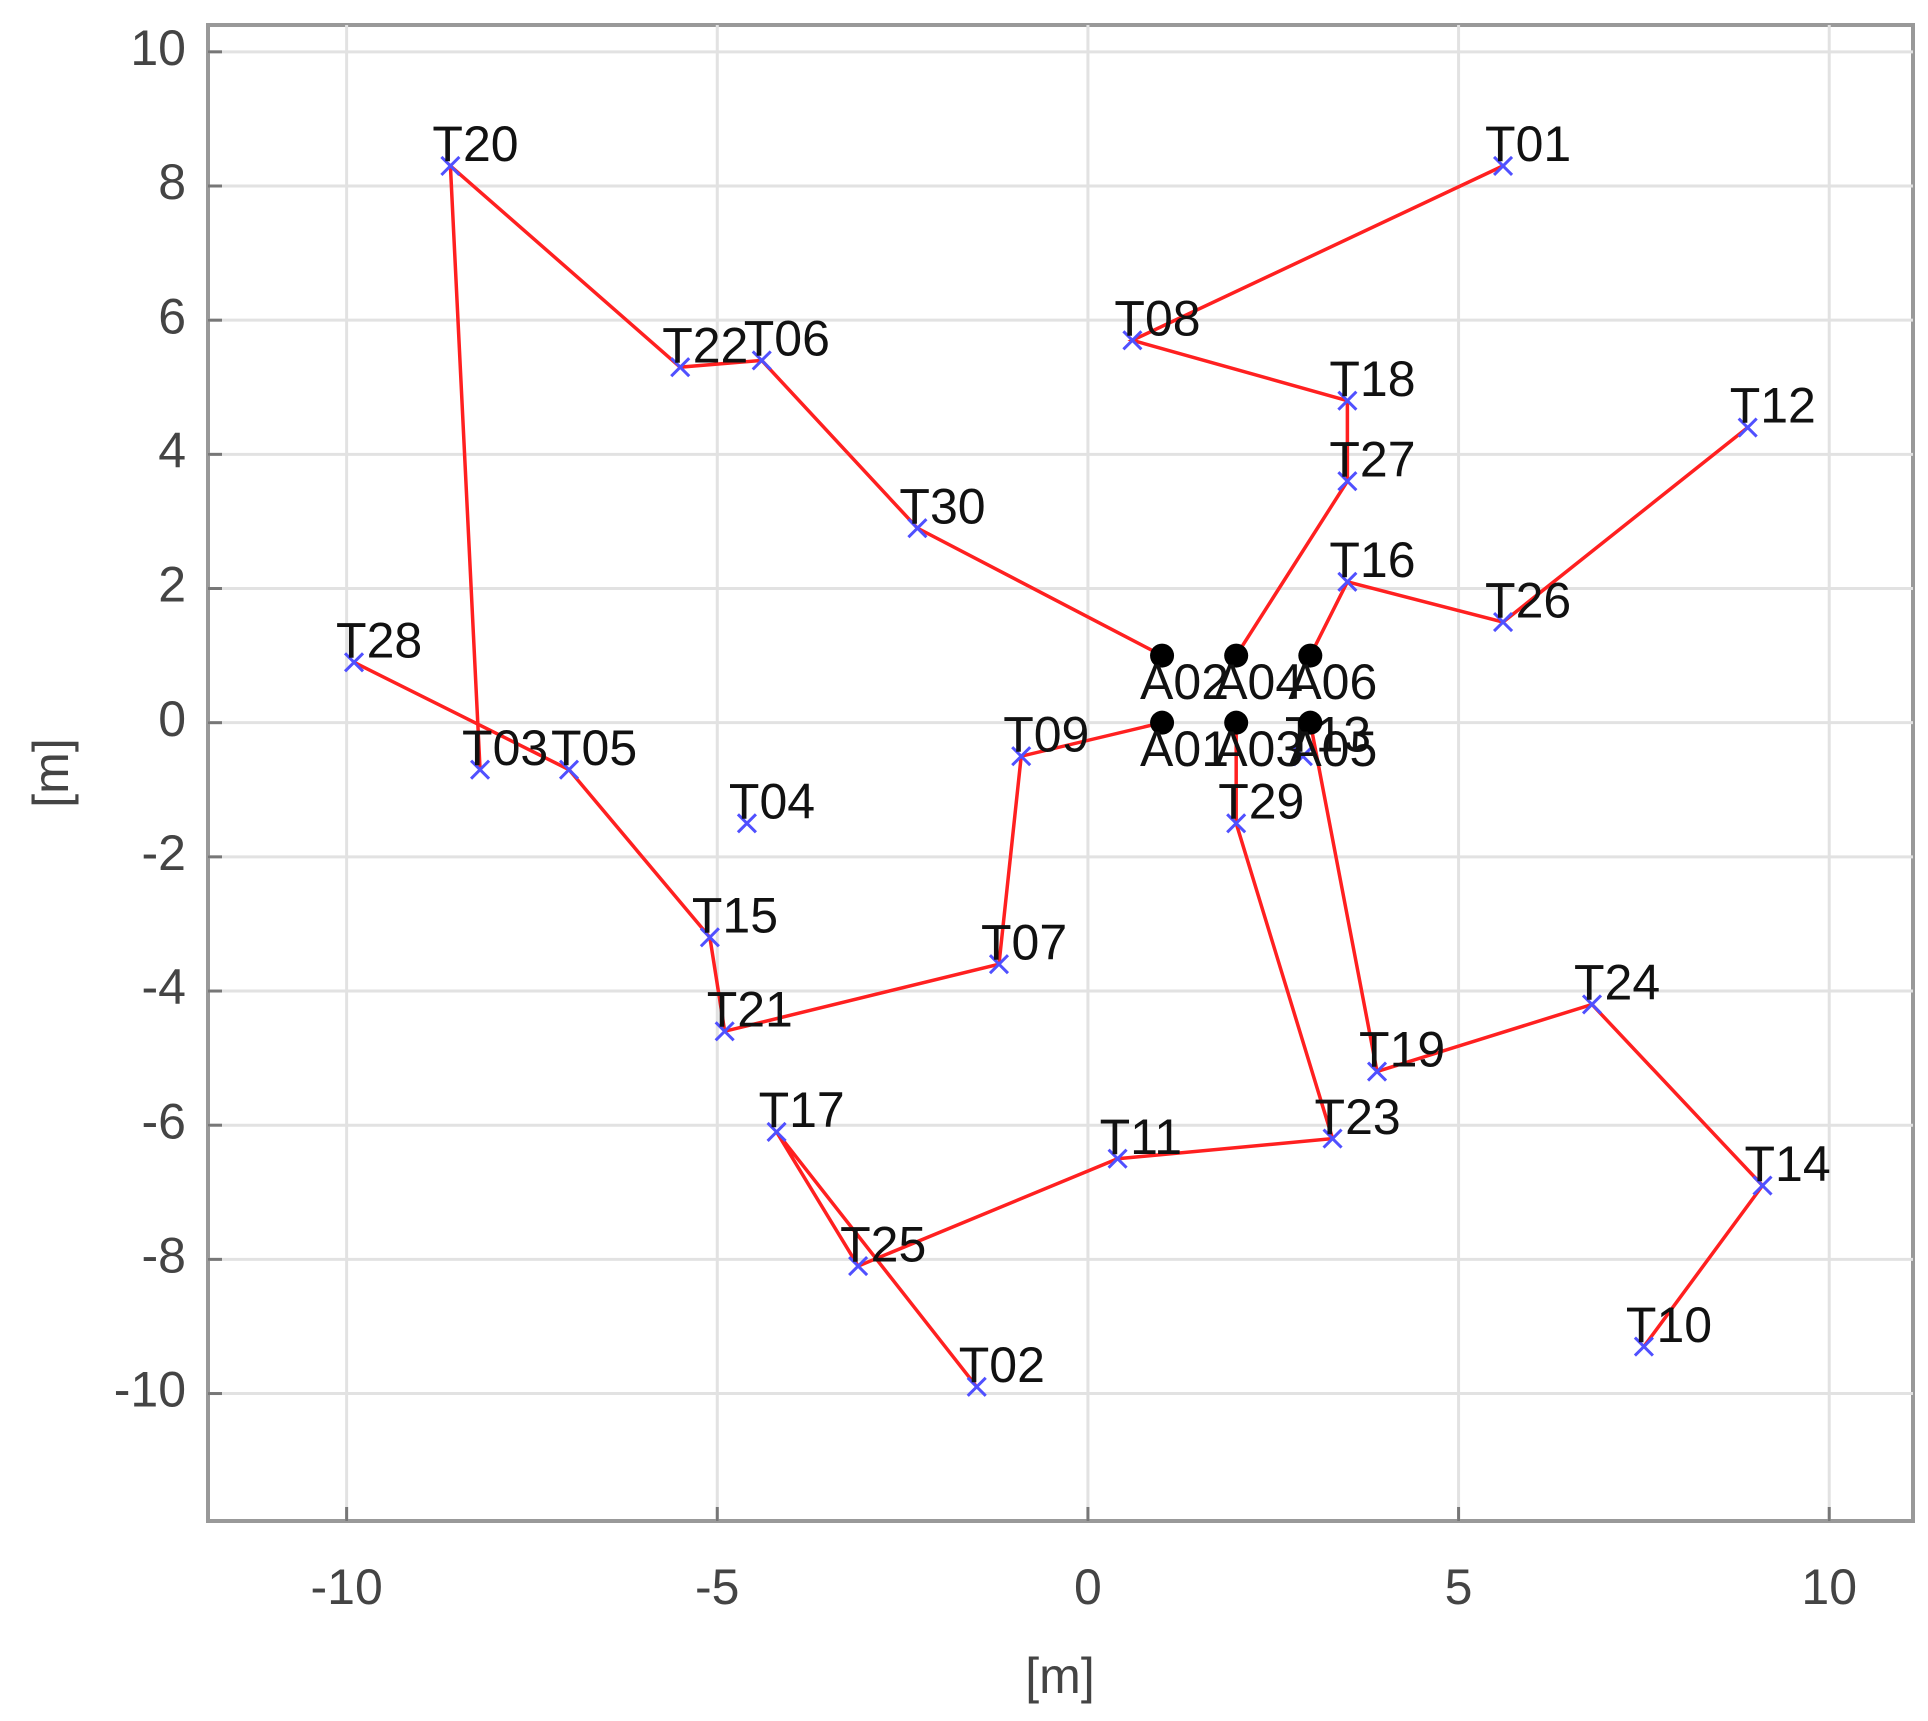 This screenshot has height=1721, width=1928. What do you see at coordinates (1402, 1050) in the screenshot?
I see `tag-label: T19` at bounding box center [1402, 1050].